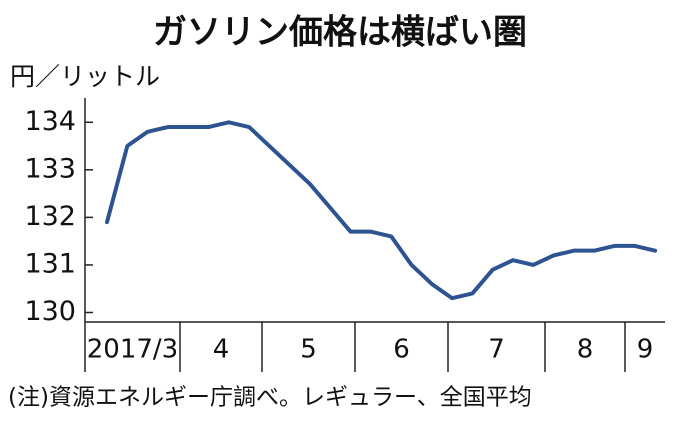  Describe the element at coordinates (496, 350) in the screenshot. I see `x-tick-label: 7` at that location.